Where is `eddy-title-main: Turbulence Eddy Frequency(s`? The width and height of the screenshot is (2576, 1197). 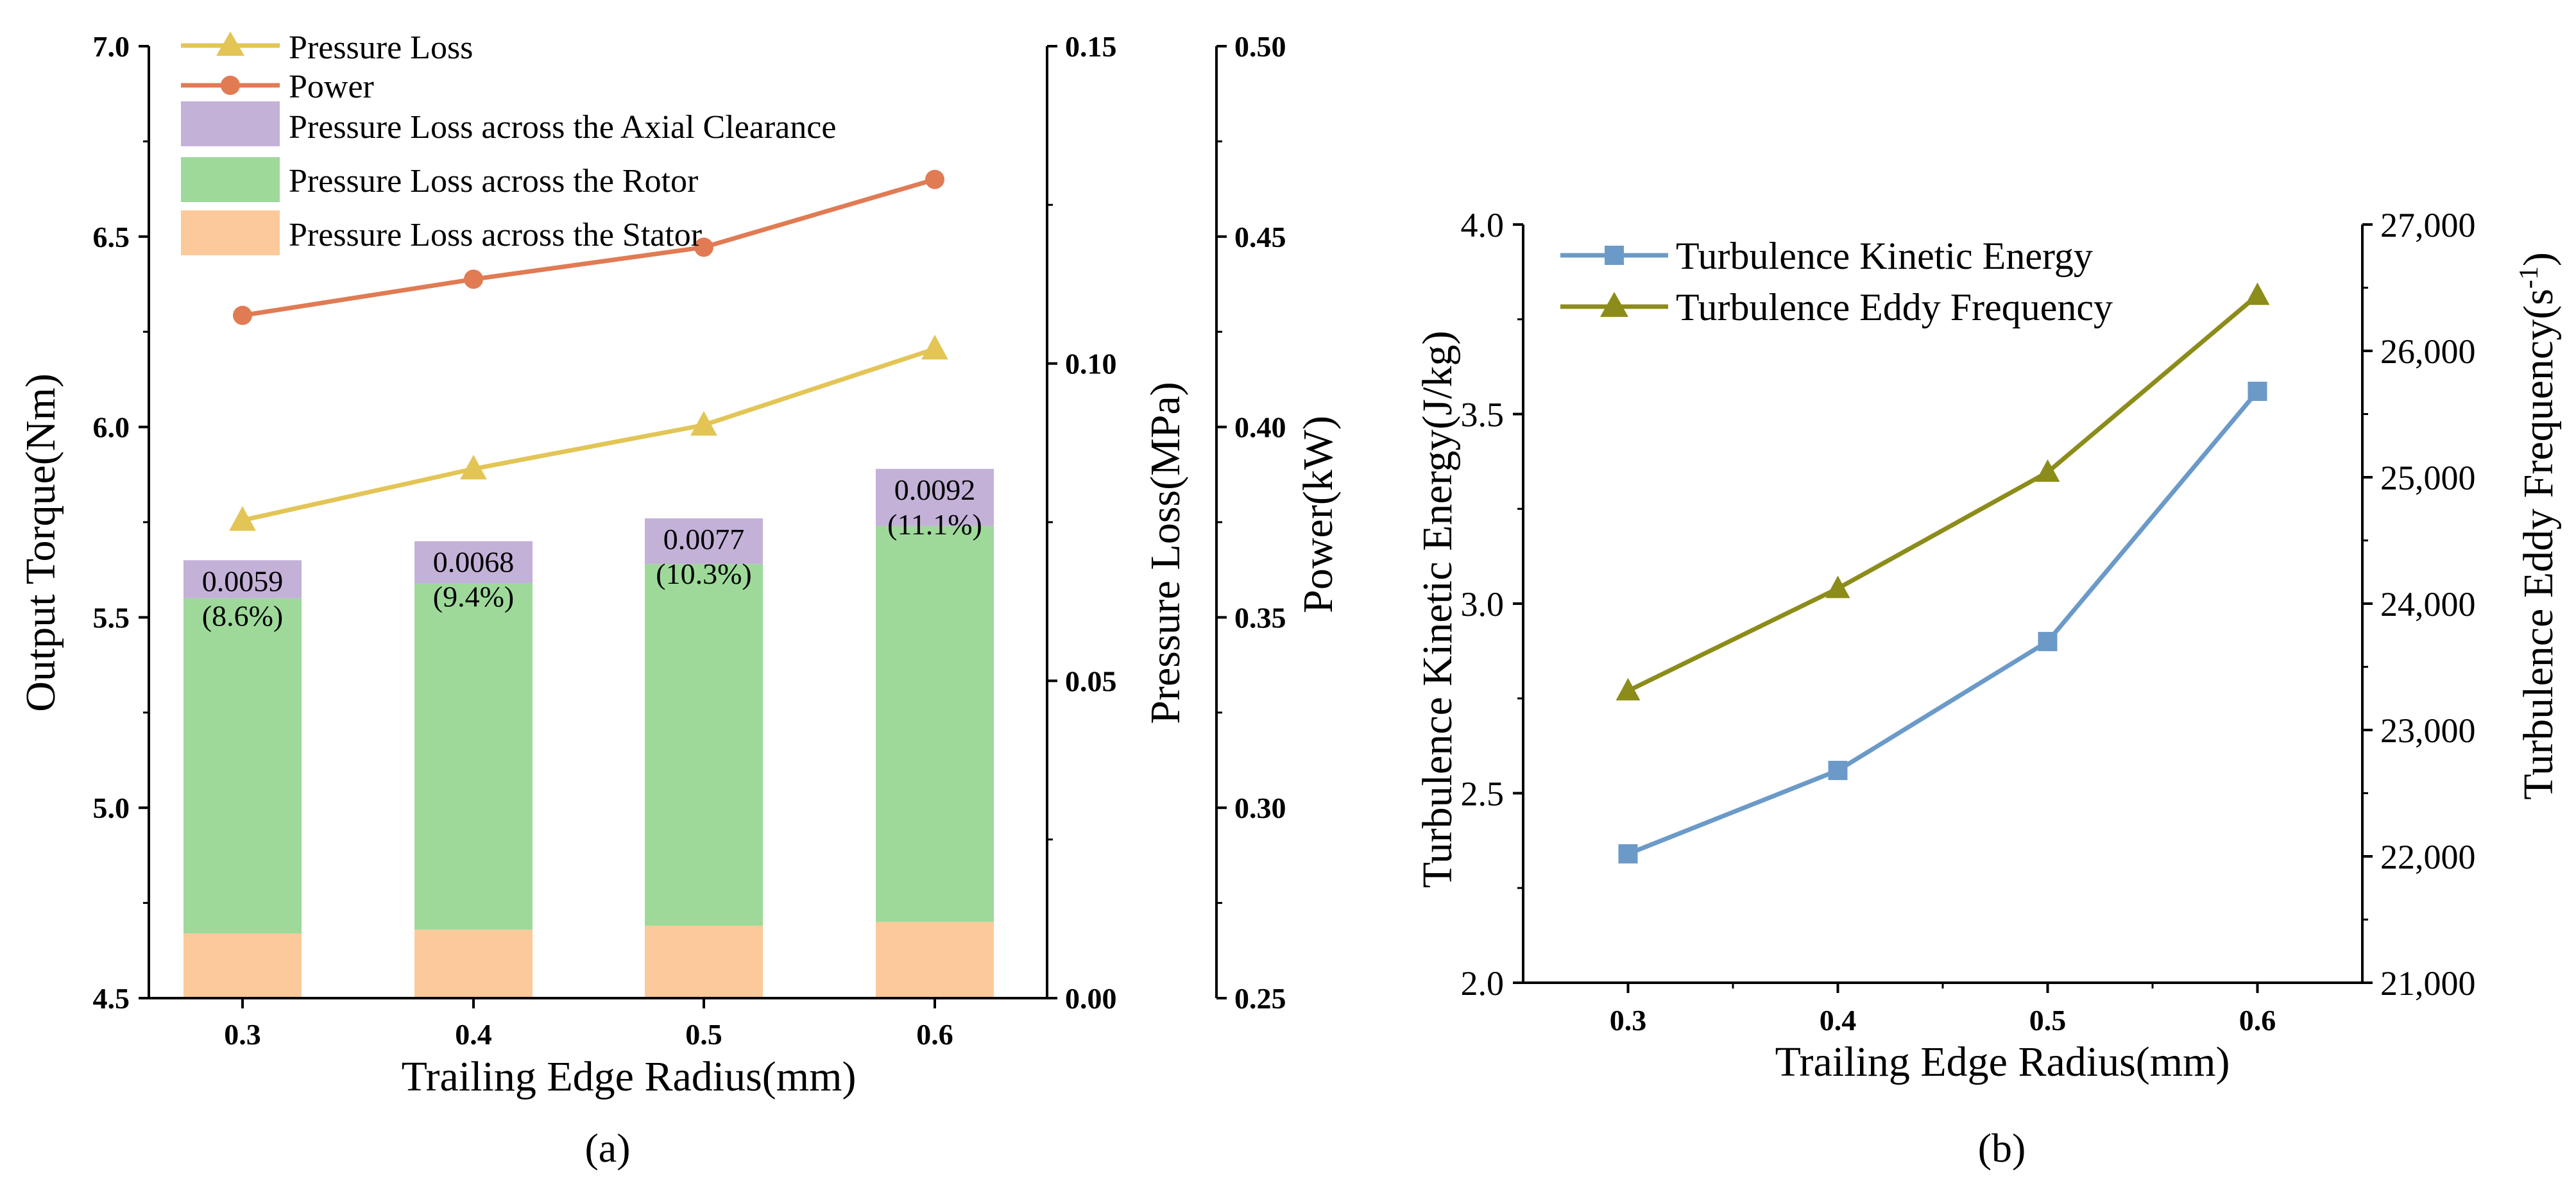 eddy-title-main: Turbulence Eddy Frequency(s is located at coordinates (2538, 544).